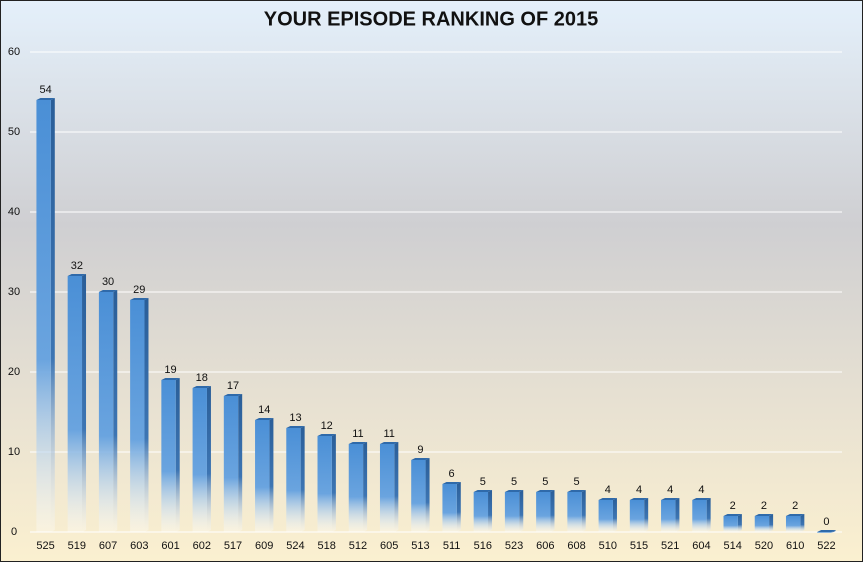 The image size is (863, 562). What do you see at coordinates (764, 546) in the screenshot?
I see `x-tick-label: 520` at bounding box center [764, 546].